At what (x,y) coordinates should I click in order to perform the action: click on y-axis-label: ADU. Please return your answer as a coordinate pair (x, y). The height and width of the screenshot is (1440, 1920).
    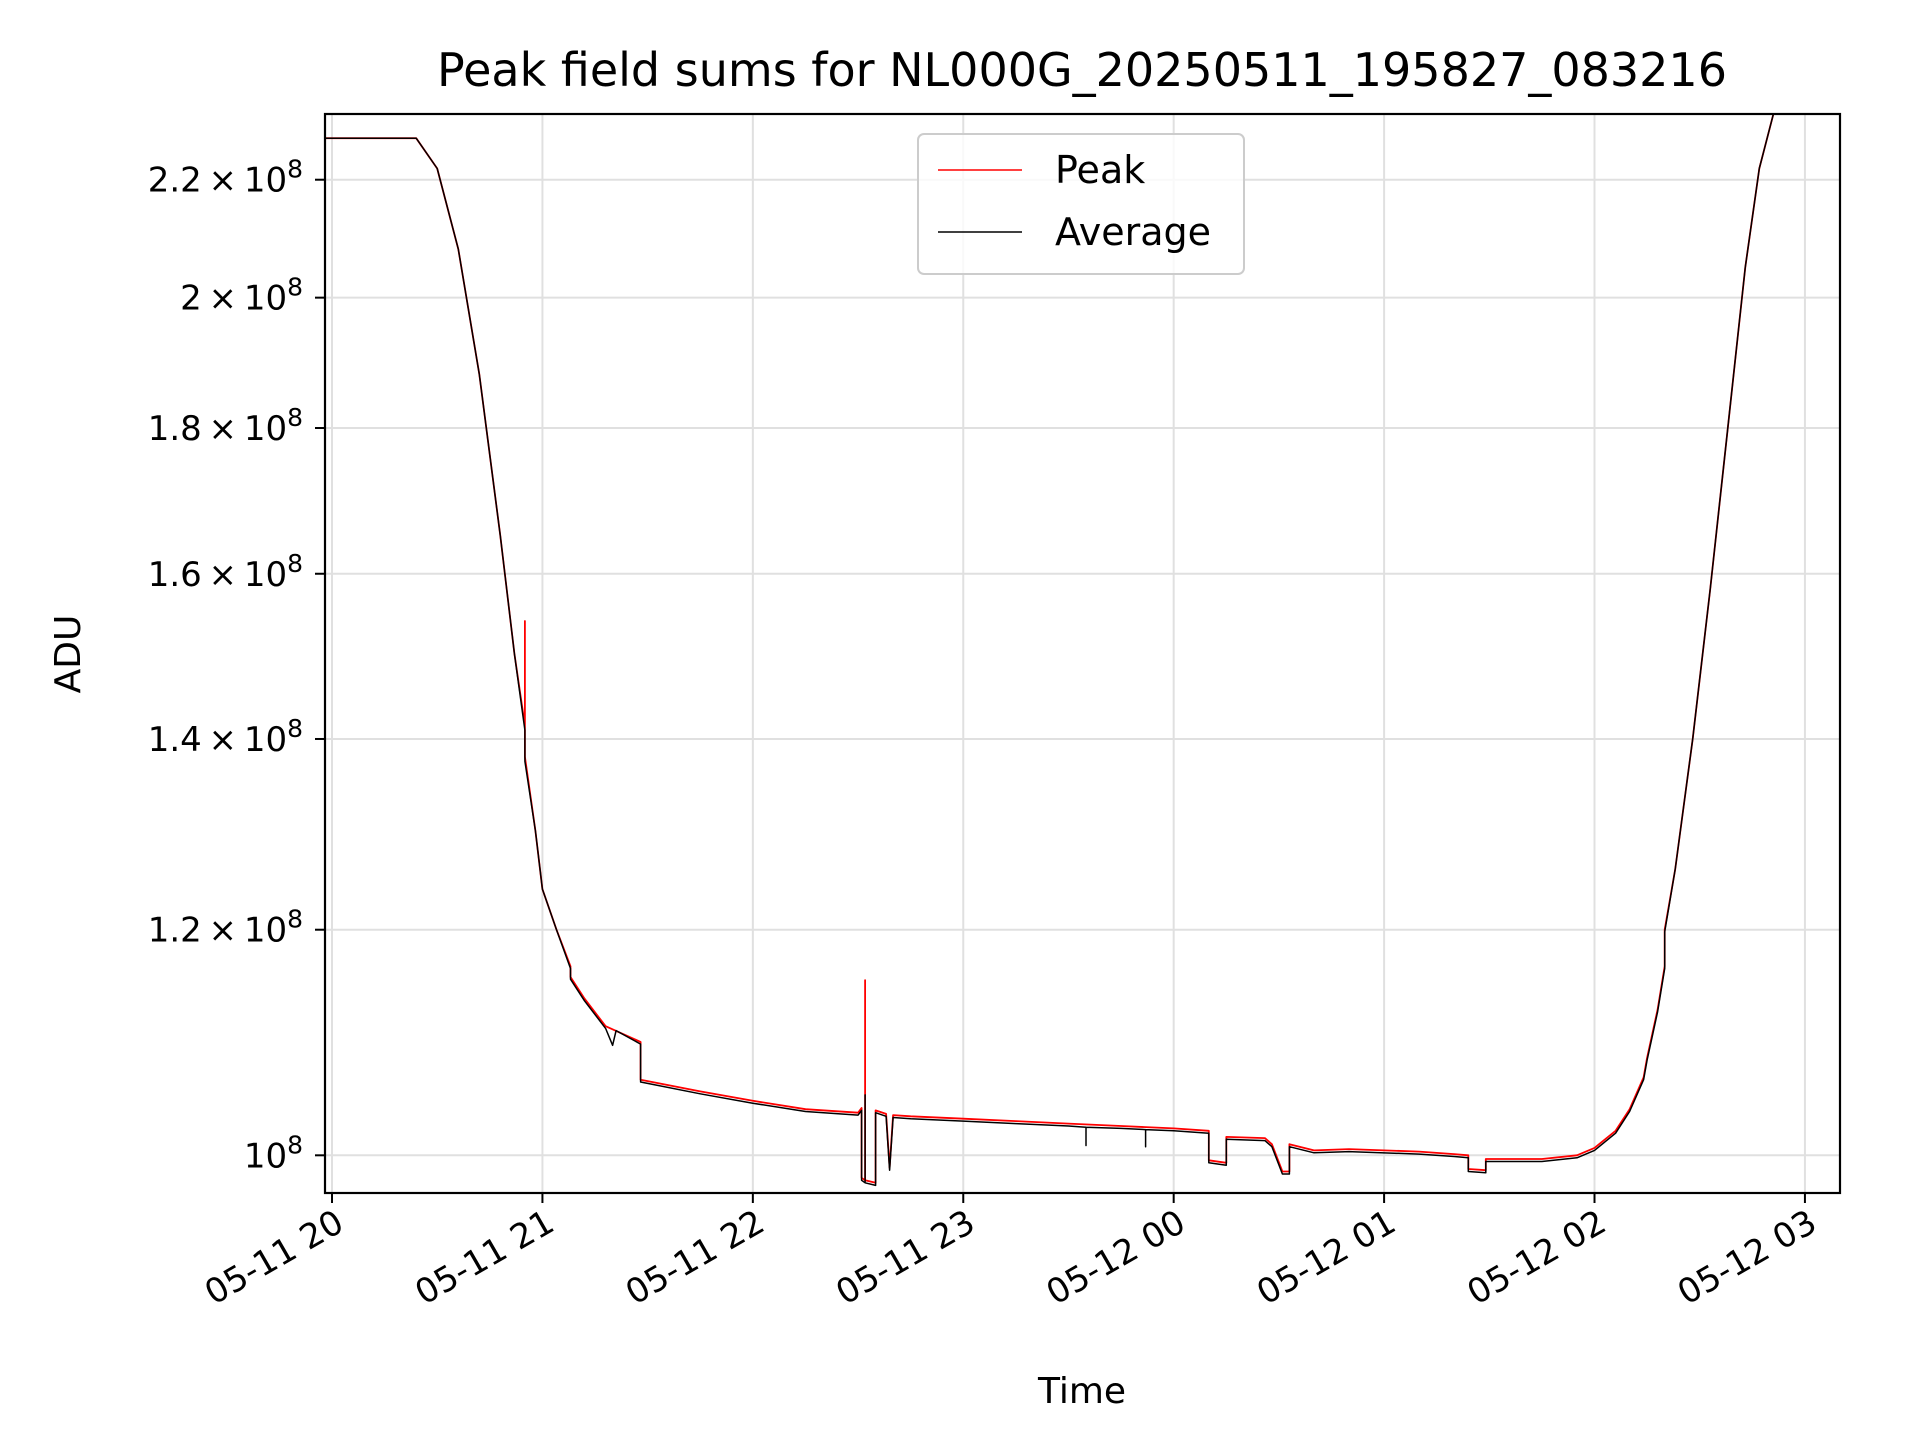
    Looking at the image, I should click on (68, 654).